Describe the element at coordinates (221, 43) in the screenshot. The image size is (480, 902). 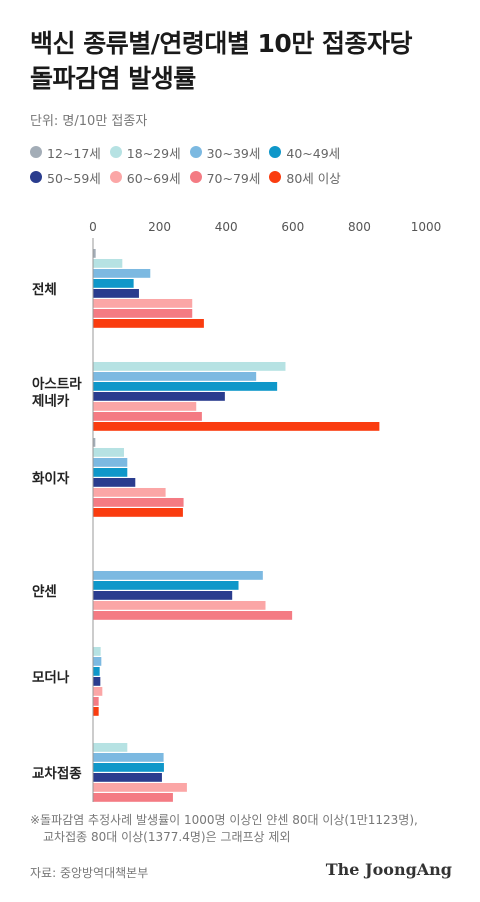
I see `title-line-1: 백신 종류별/연령대별 10만 접종자당` at that location.